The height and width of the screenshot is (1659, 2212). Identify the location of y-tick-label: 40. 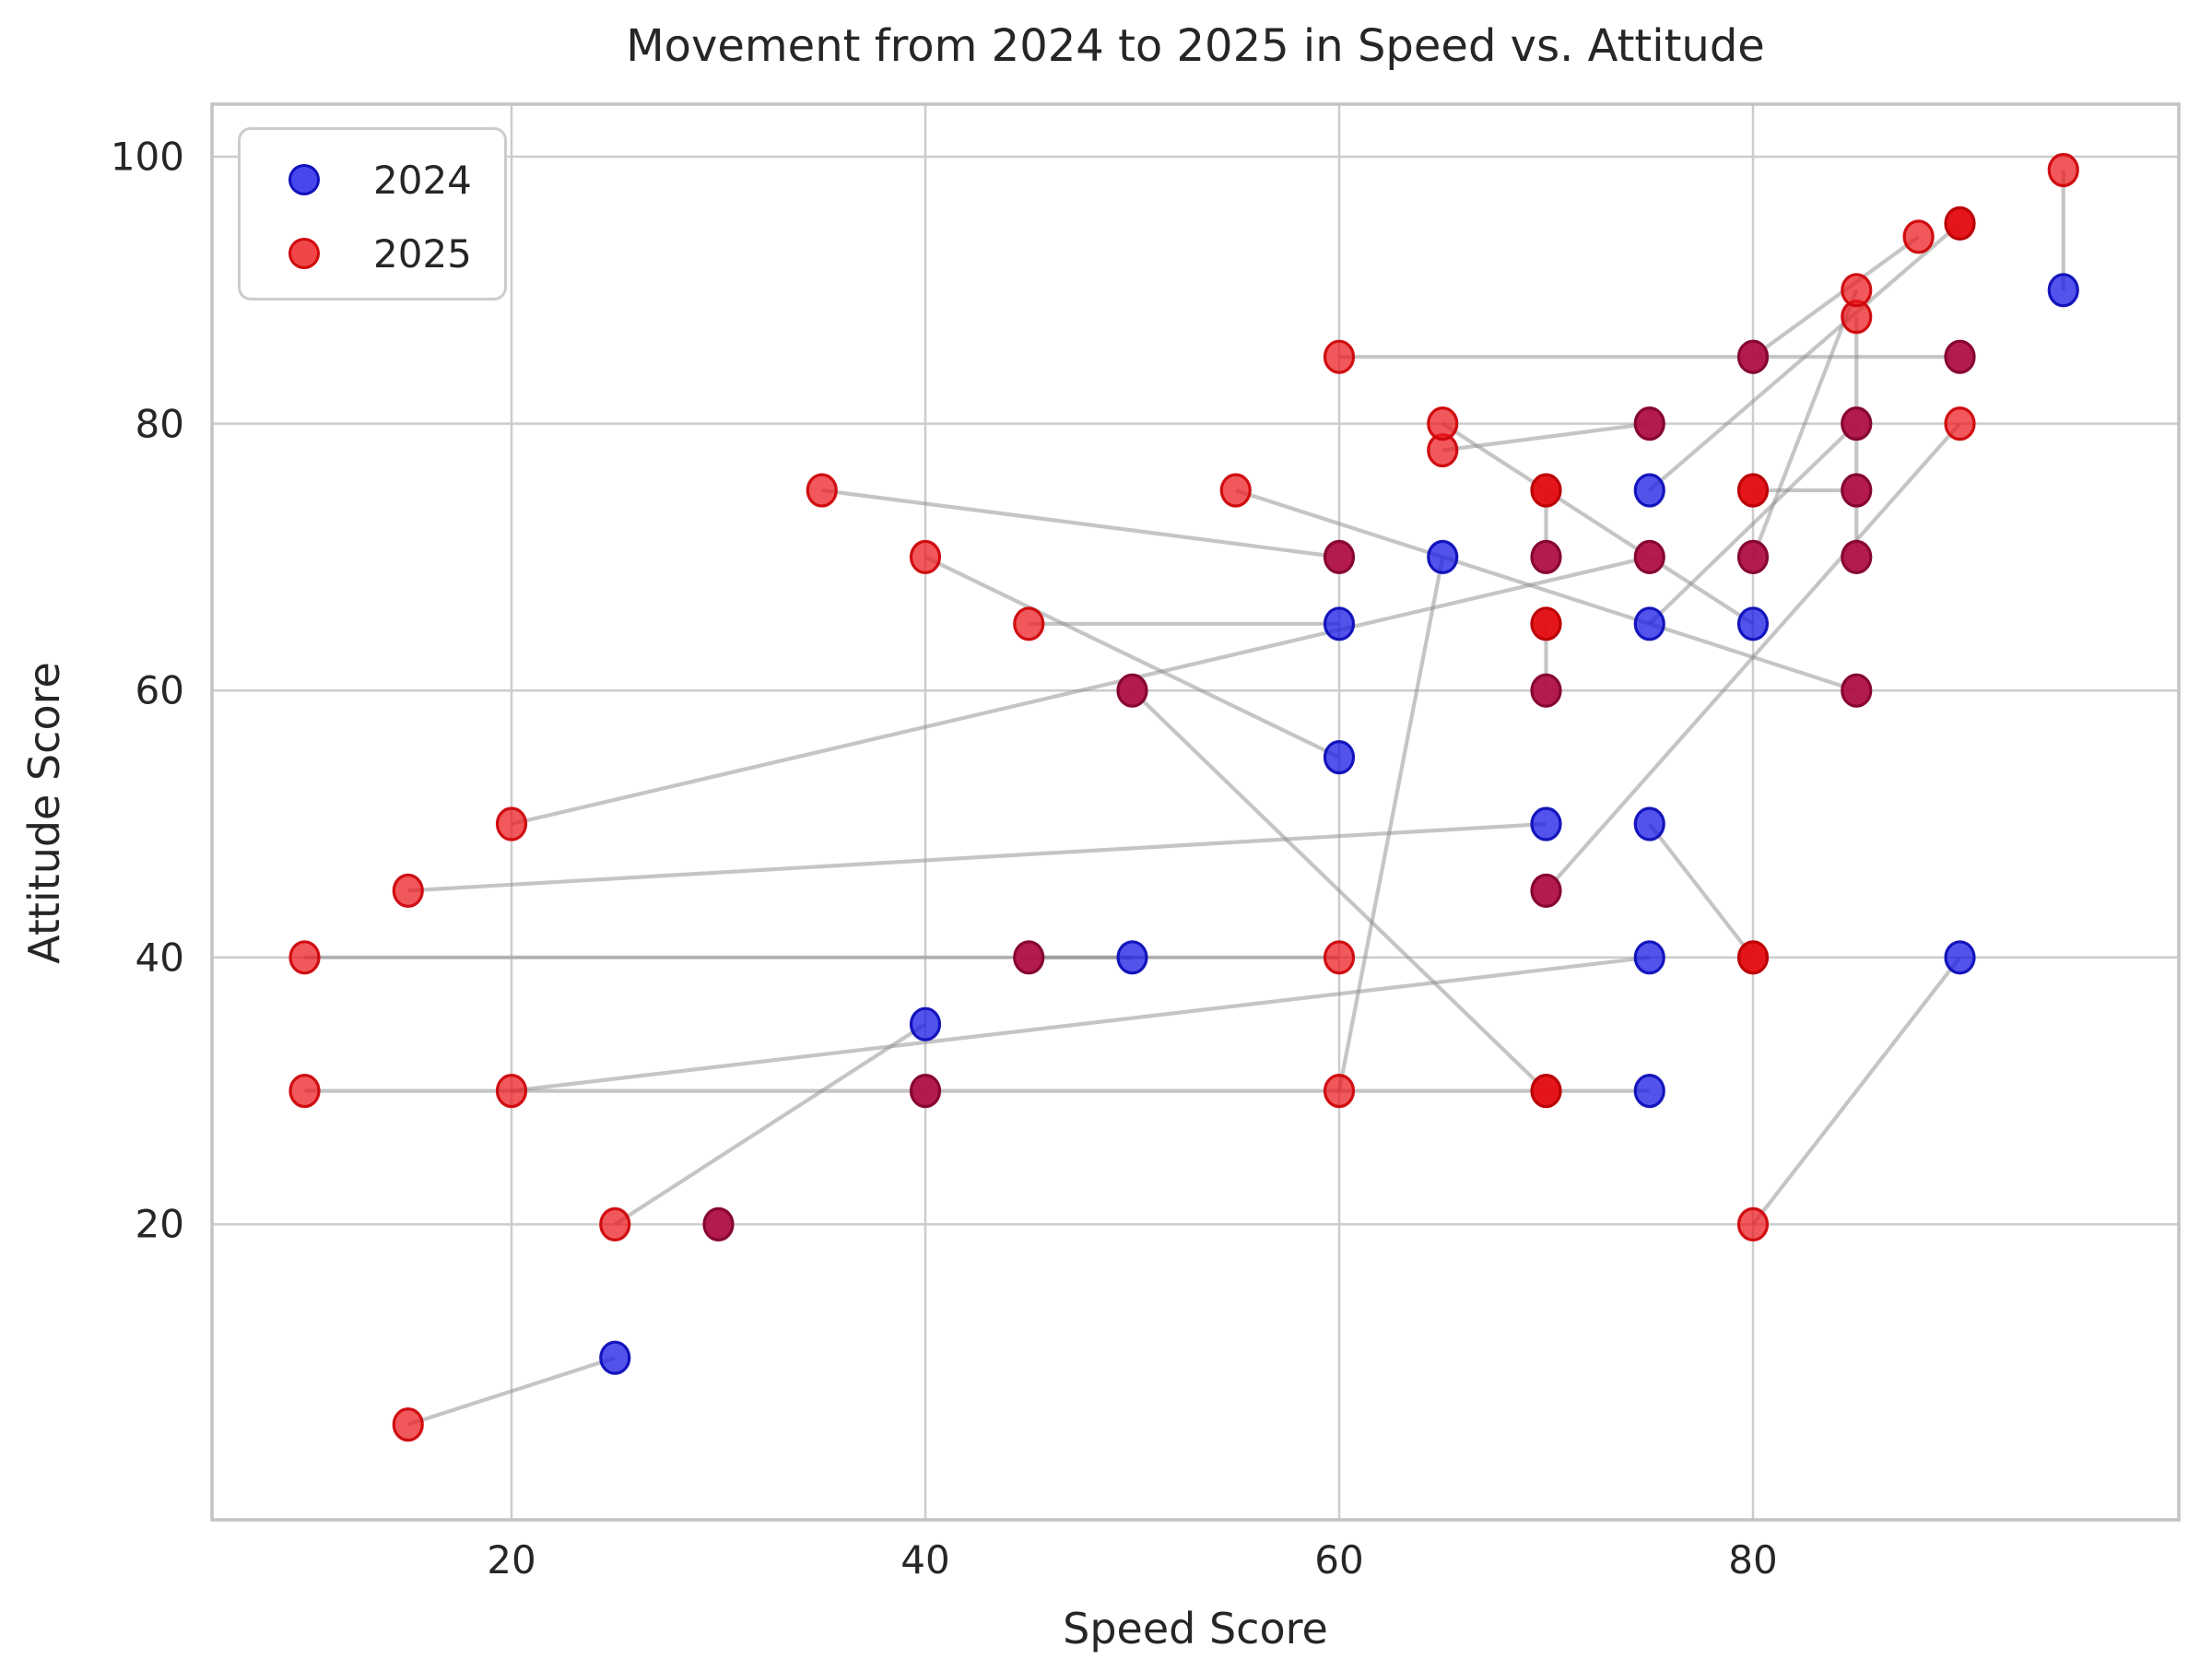
(159, 958).